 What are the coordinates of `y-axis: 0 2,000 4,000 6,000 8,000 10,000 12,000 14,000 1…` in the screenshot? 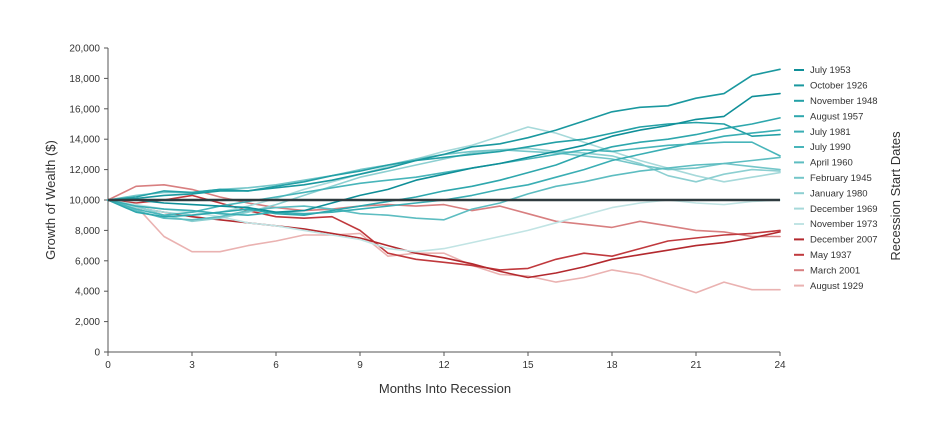 It's located at (89, 201).